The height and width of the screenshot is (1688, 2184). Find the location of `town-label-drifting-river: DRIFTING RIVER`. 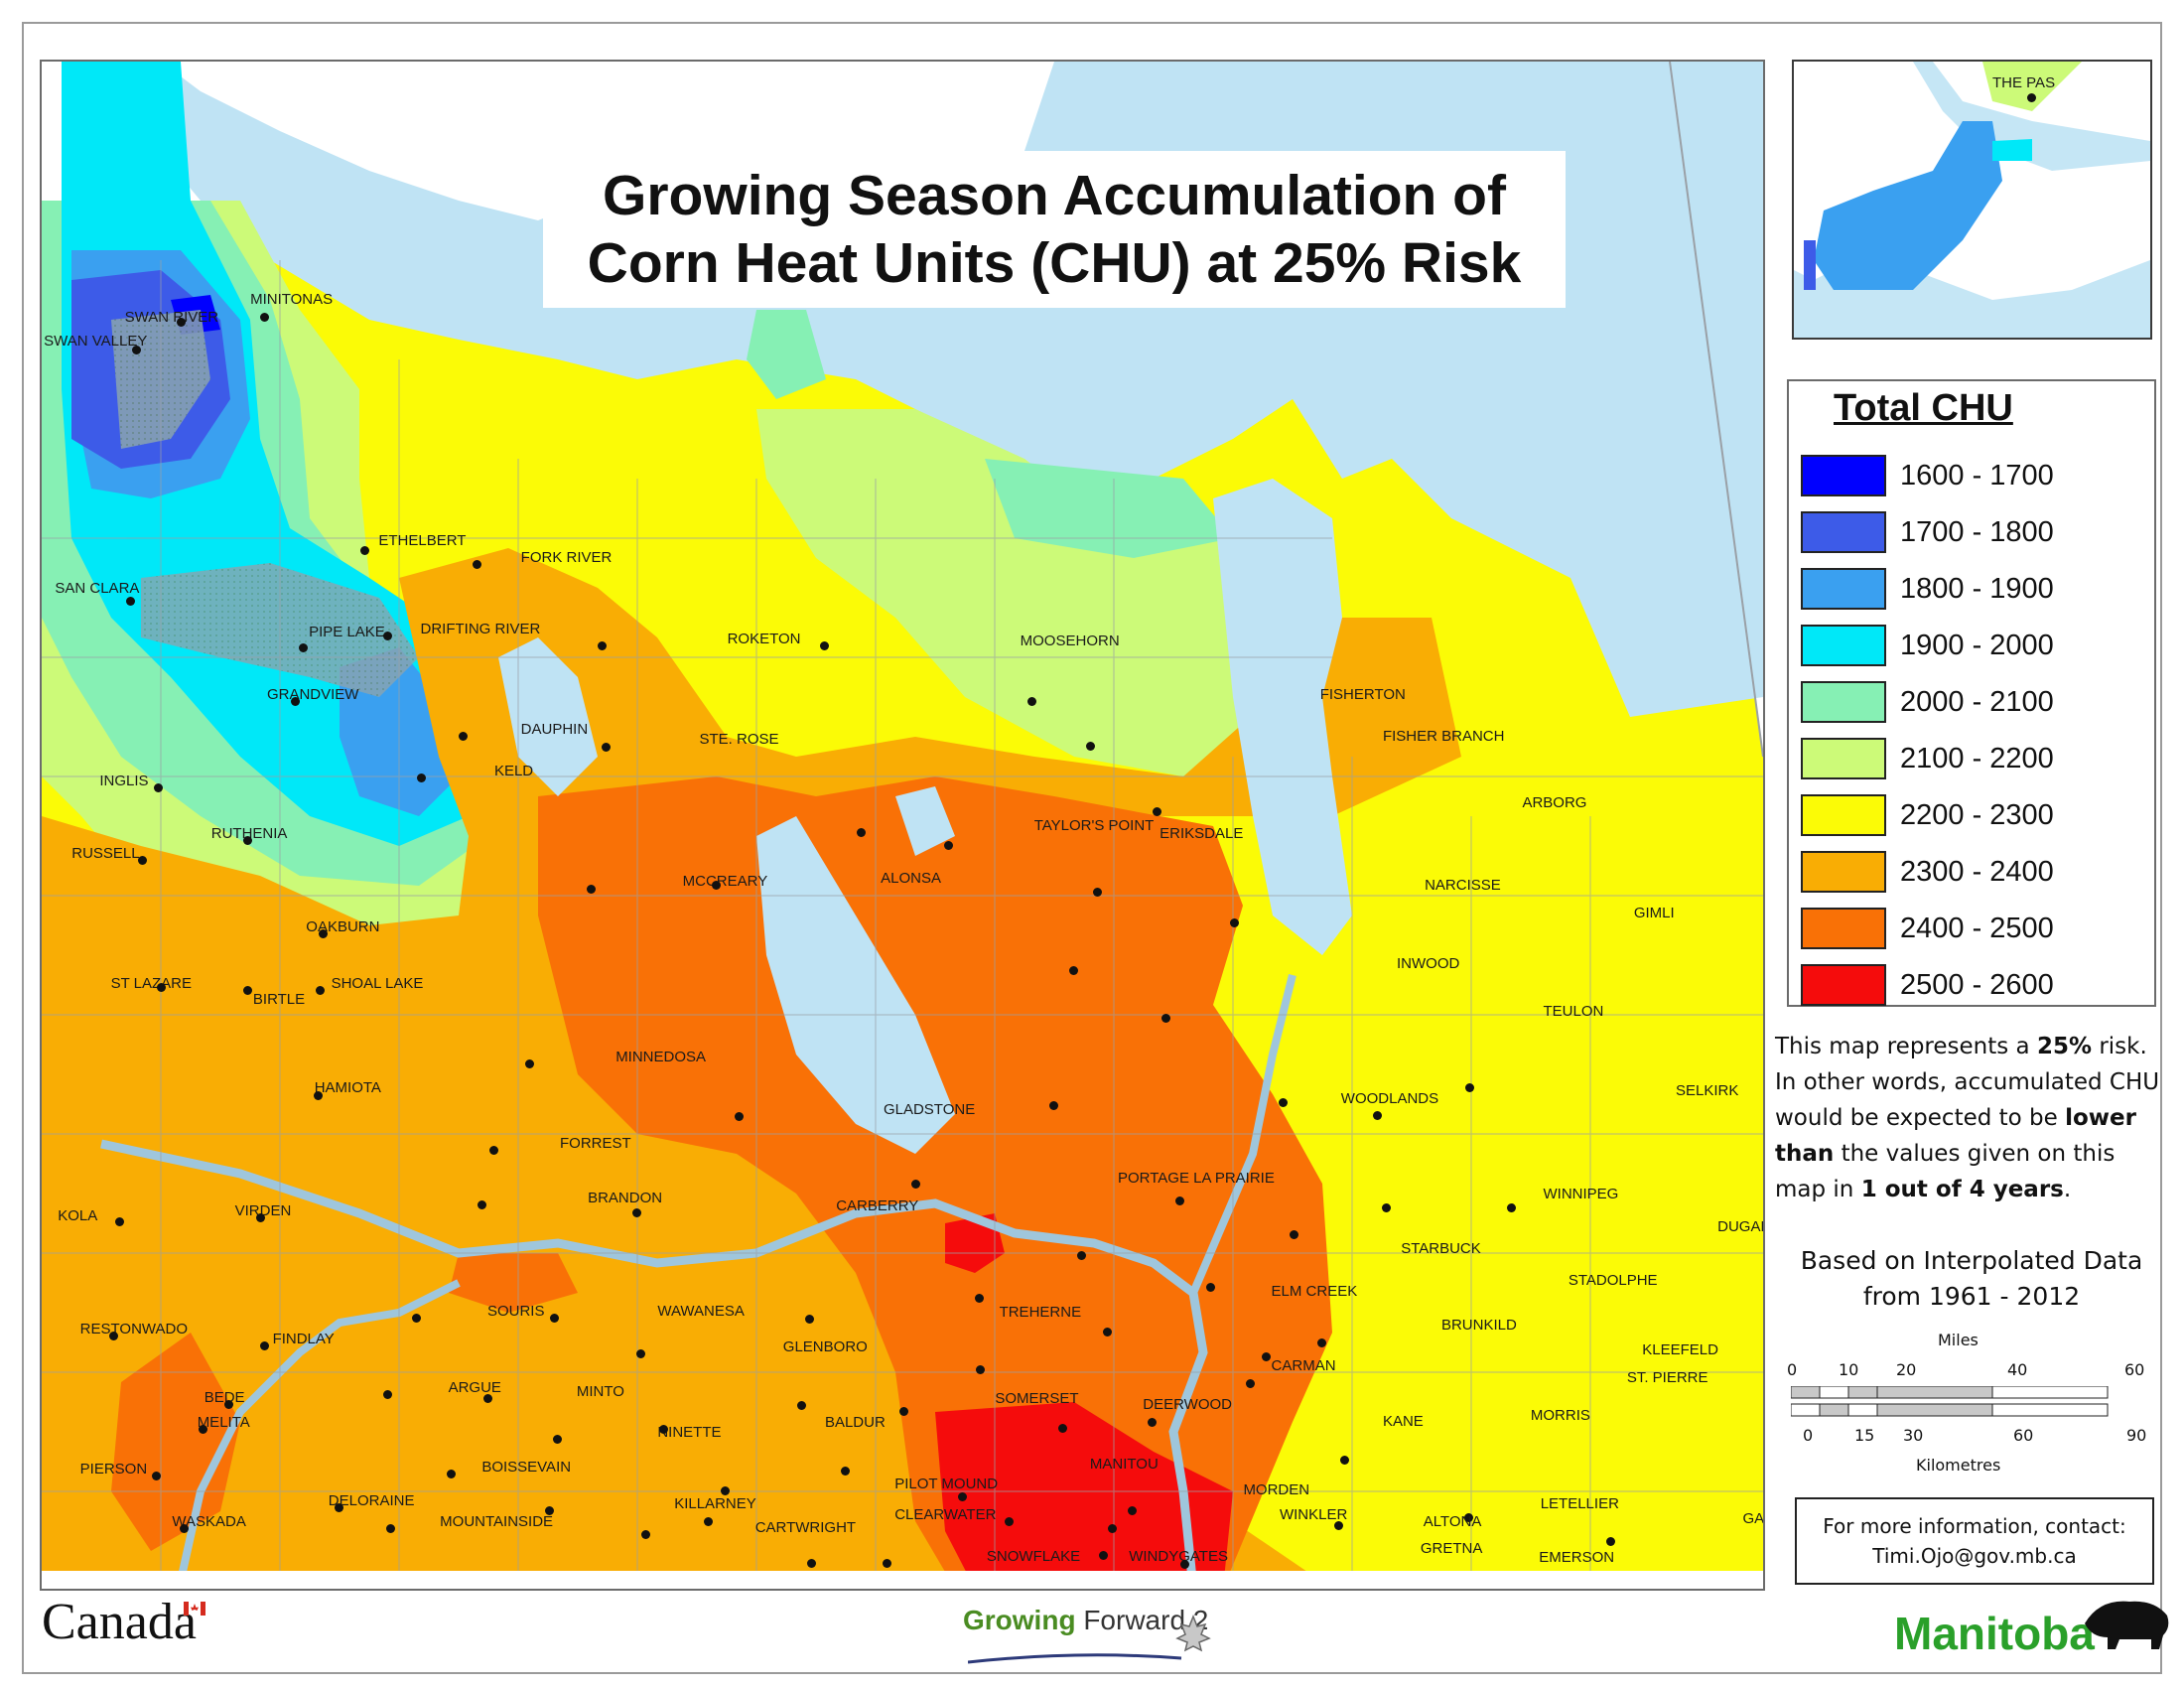

town-label-drifting-river: DRIFTING RIVER is located at coordinates (480, 628).